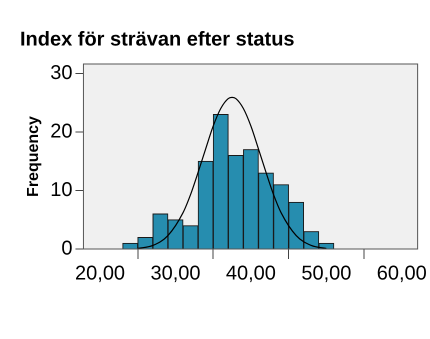 This screenshot has height=339, width=430. What do you see at coordinates (157, 39) in the screenshot?
I see `chart-title: Index för strävan efter status` at bounding box center [157, 39].